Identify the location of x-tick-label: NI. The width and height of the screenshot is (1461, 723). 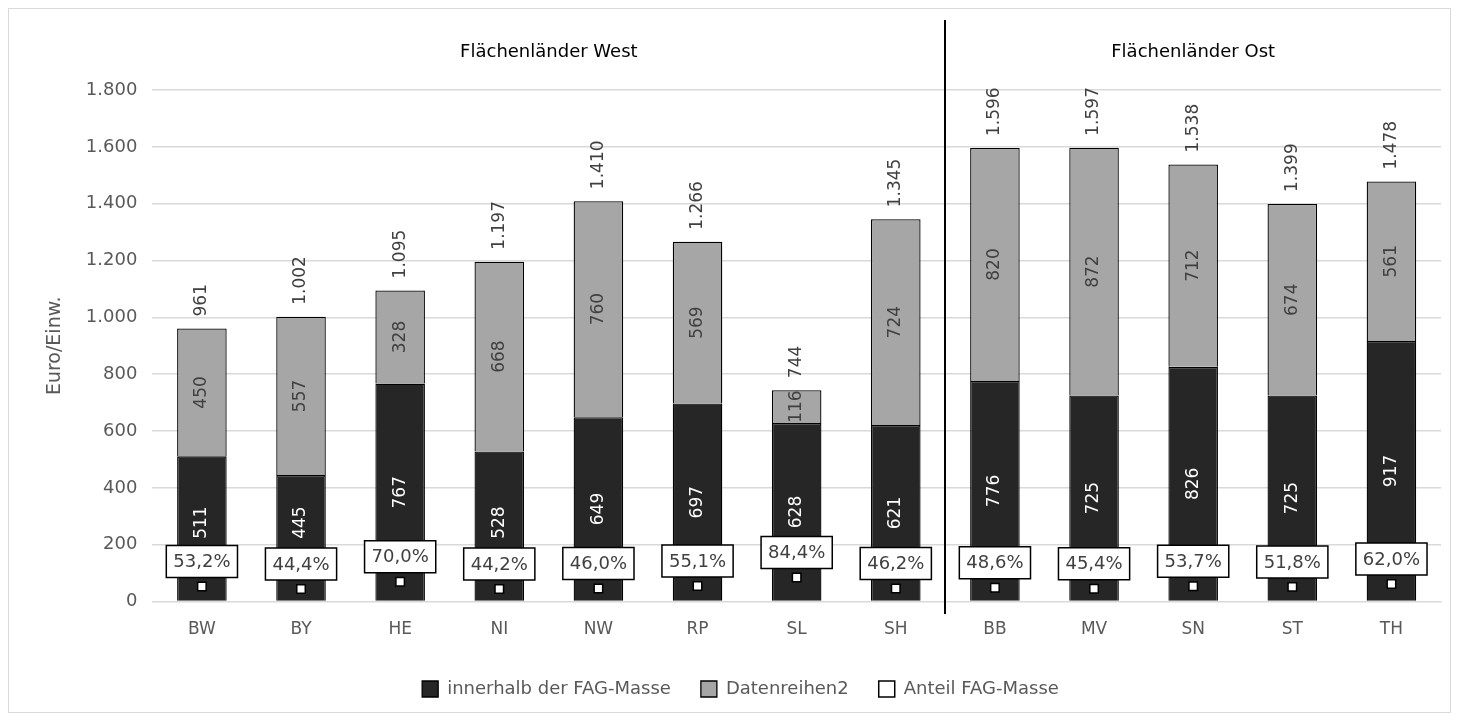
(499, 628).